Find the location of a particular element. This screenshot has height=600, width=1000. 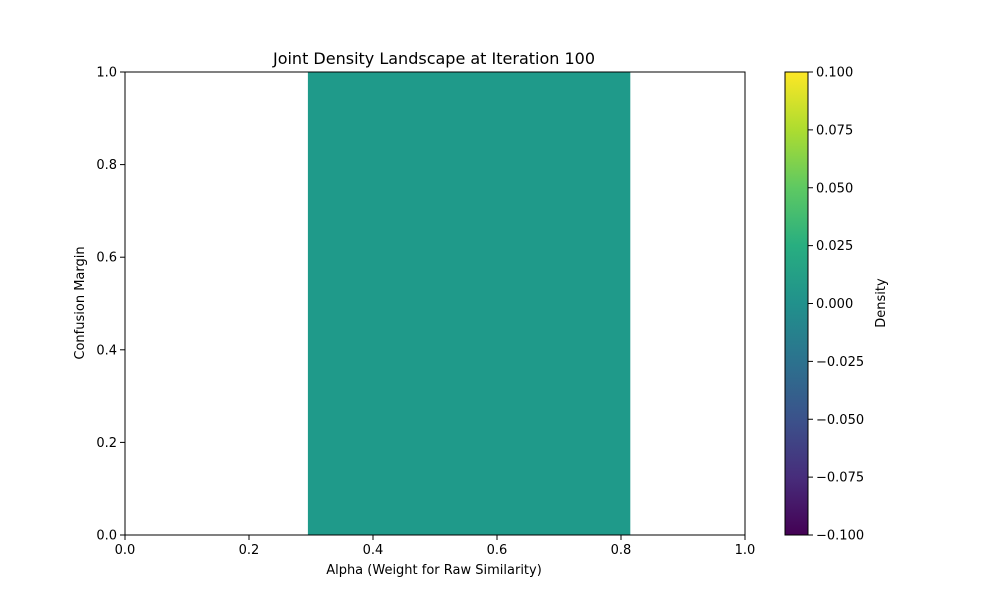

x-axis-label: Alpha (Weight for Raw Similarity) is located at coordinates (434, 570).